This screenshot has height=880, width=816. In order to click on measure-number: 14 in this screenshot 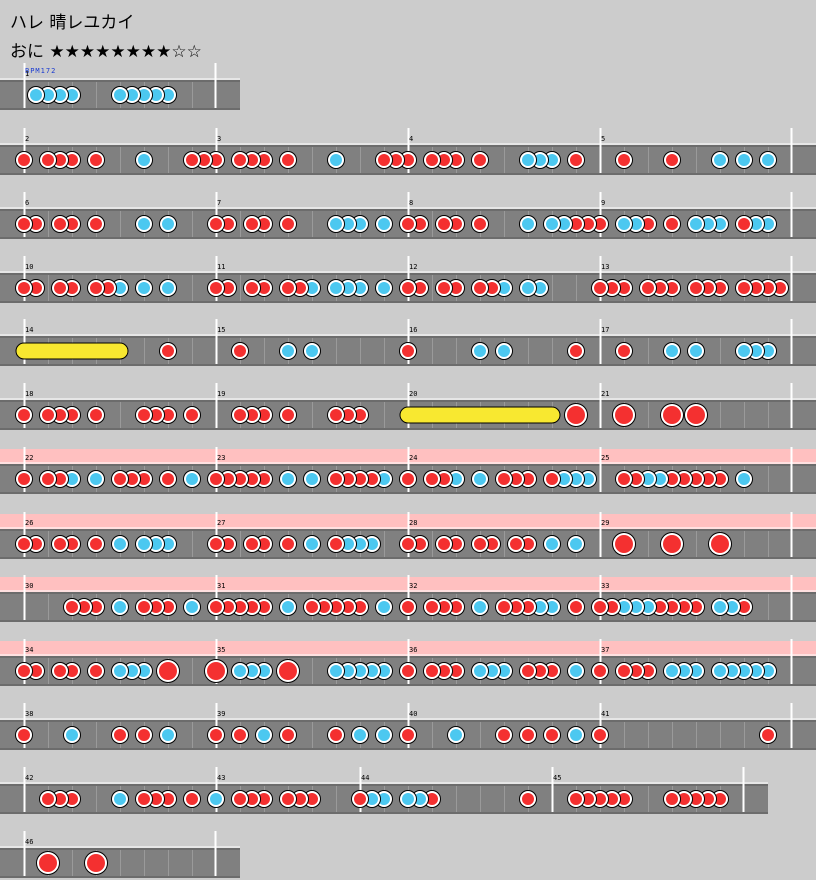, I will do `click(29, 330)`.